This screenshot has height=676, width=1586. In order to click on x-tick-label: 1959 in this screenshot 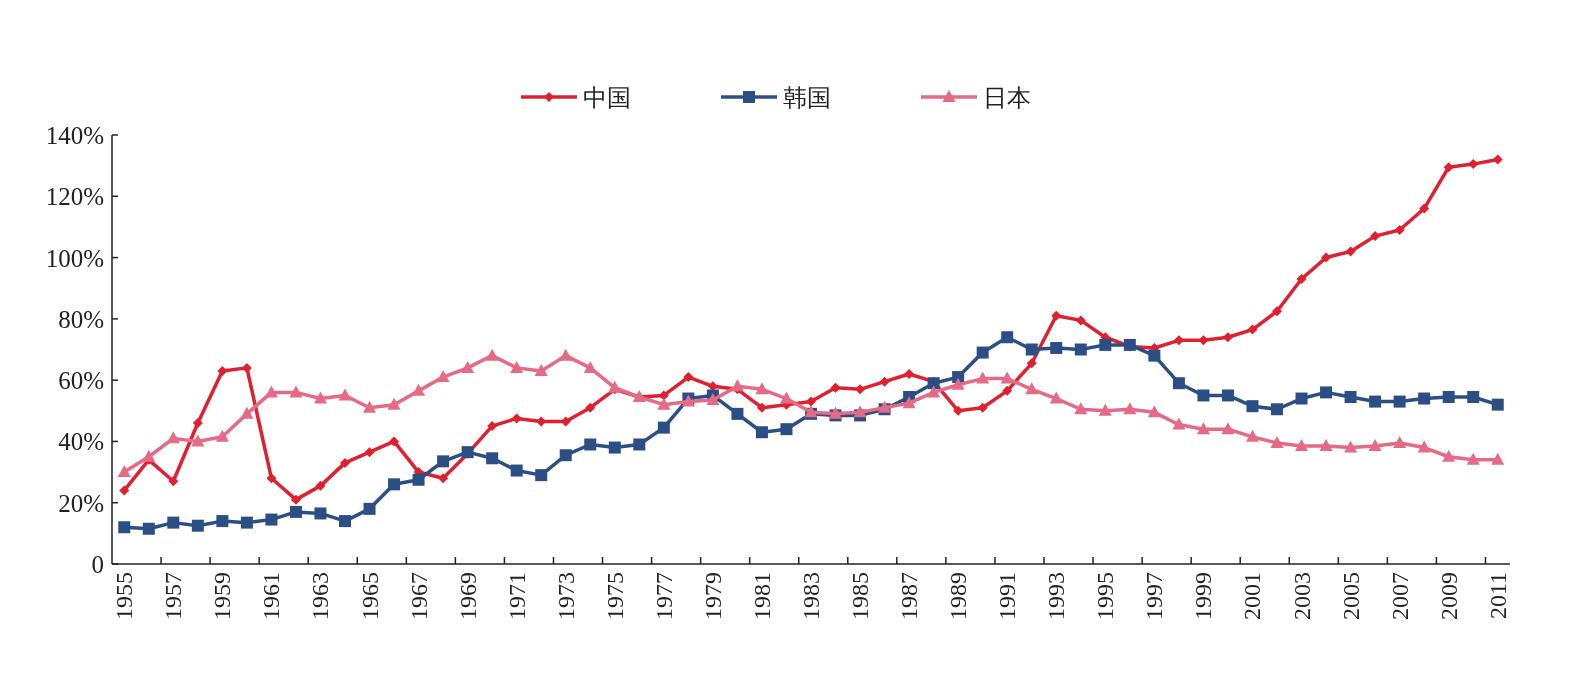, I will do `click(222, 596)`.